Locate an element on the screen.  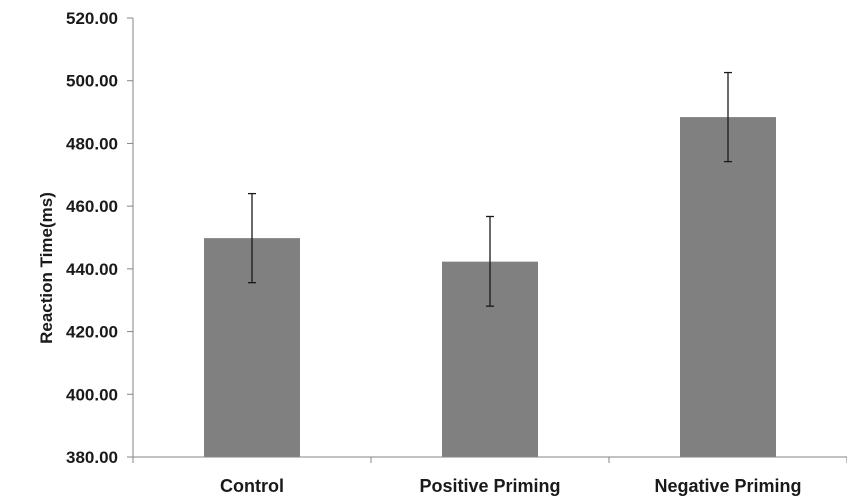
bar-negative-priming is located at coordinates (728, 287).